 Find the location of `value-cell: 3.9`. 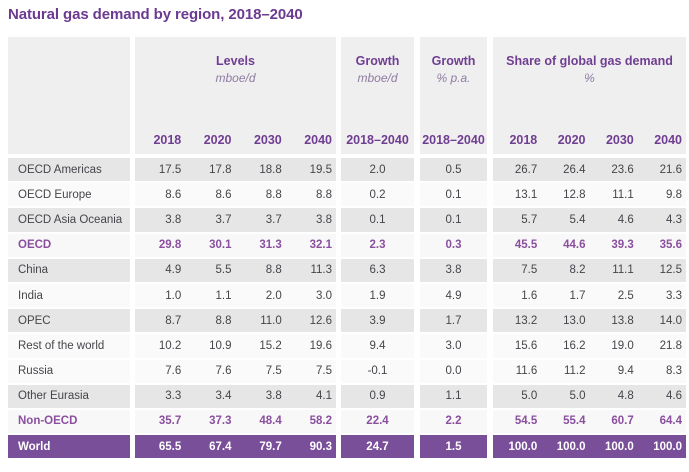

value-cell: 3.9 is located at coordinates (377, 320).